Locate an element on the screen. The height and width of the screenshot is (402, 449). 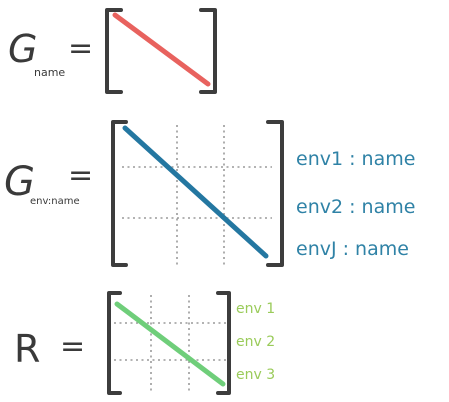
row-label-env1: env1 : name is located at coordinates (355, 159).